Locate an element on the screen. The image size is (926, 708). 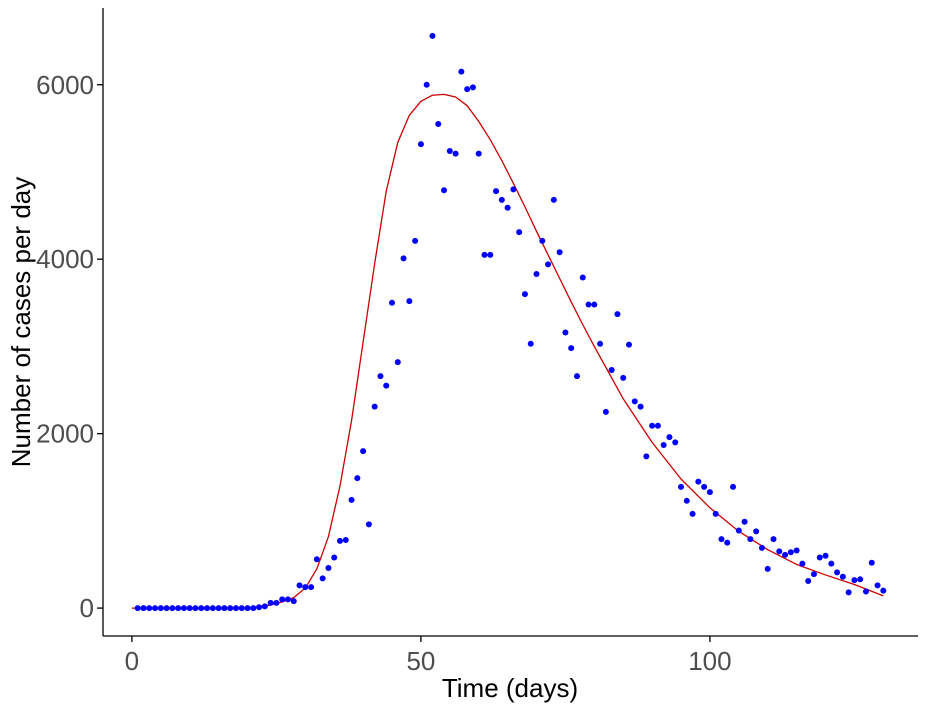
y-axis-title: Number of cases per day is located at coordinates (21, 322).